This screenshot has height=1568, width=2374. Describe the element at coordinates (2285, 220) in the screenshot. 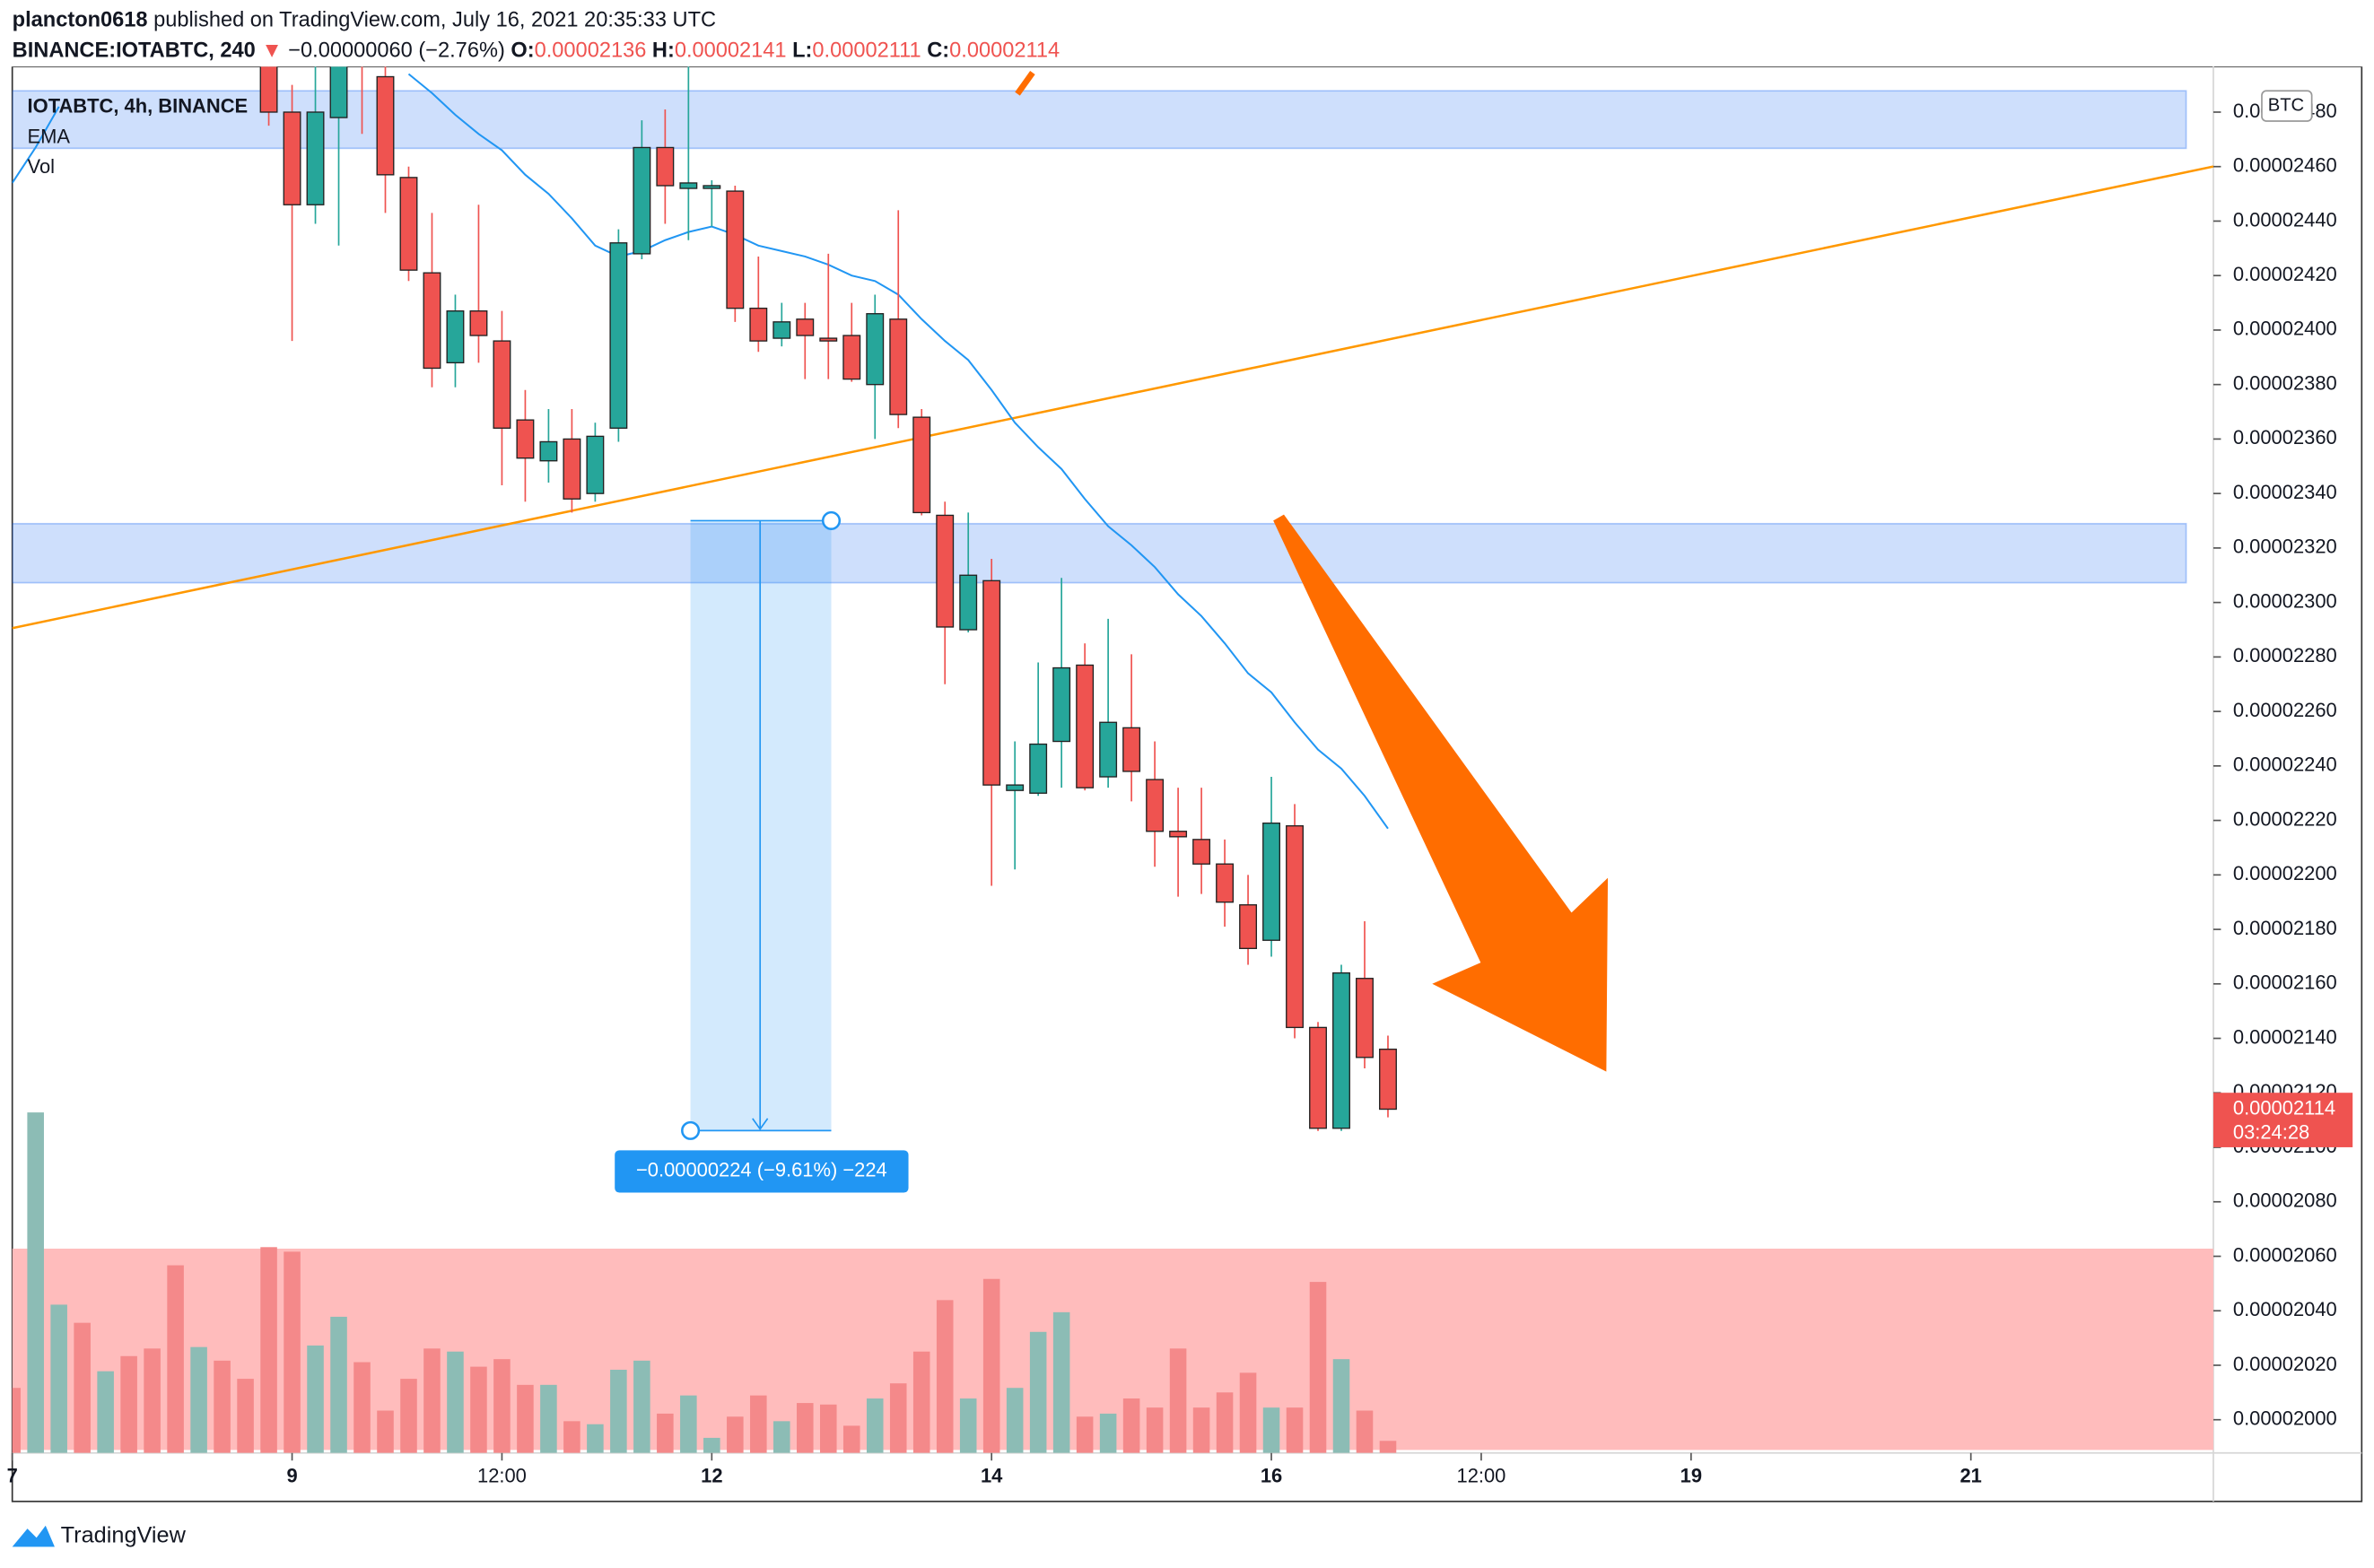

I see `y-tick-label: 0.00002440` at that location.